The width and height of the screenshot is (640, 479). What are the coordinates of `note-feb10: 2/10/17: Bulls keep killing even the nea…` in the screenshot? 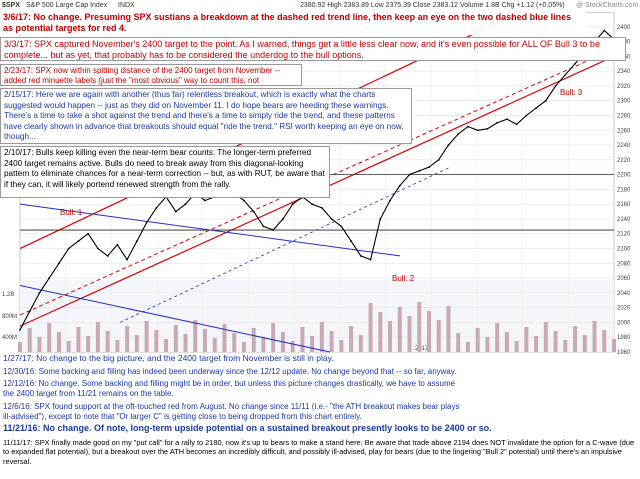 It's located at (165, 172).